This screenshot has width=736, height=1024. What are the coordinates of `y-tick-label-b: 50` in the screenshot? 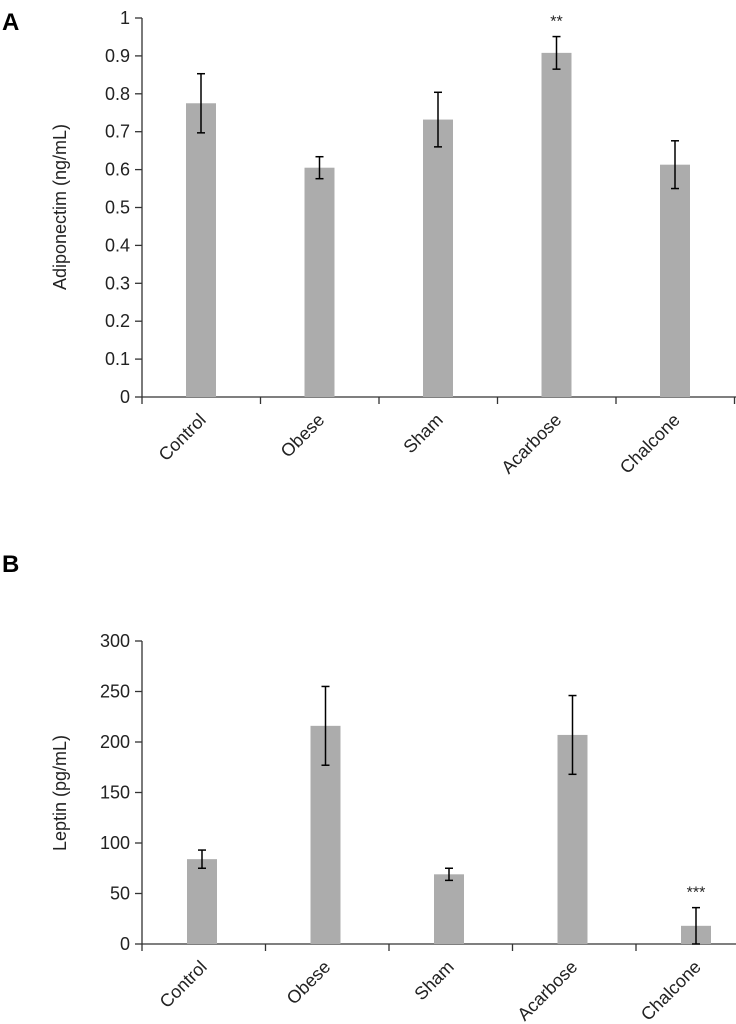 It's located at (120, 894).